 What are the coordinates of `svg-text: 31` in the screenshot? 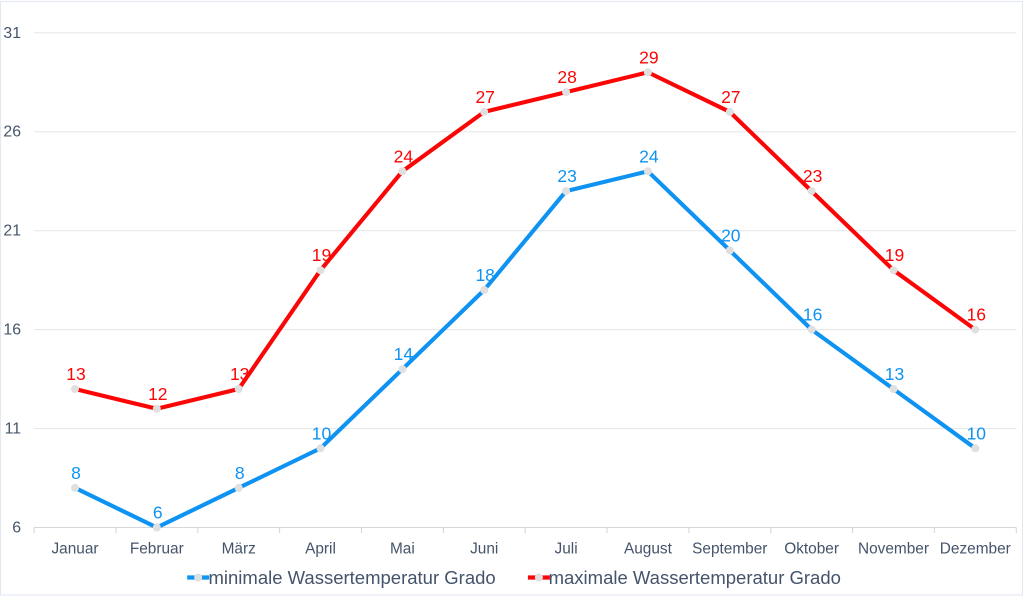 It's located at (12, 33).